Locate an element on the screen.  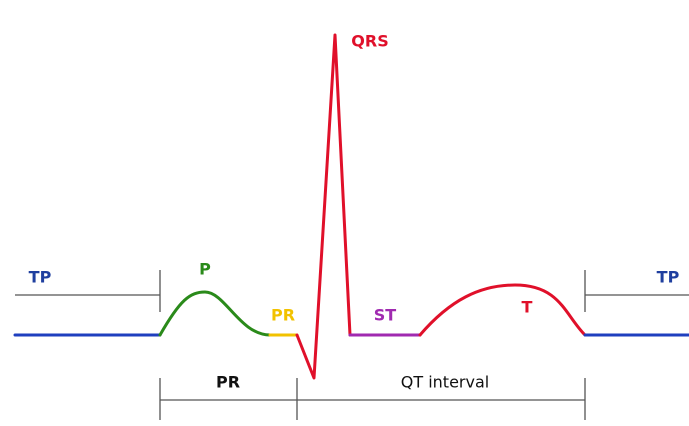
tp-left-bracket is located at coordinates (88, 291).